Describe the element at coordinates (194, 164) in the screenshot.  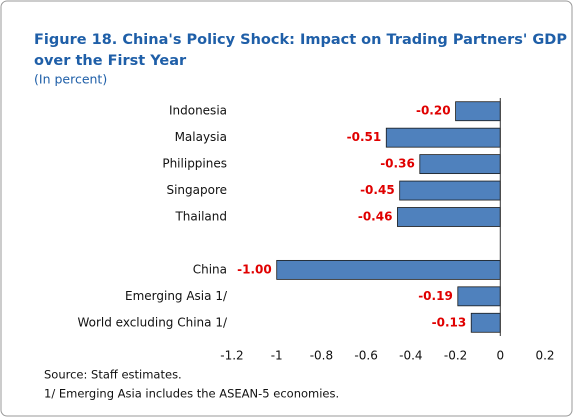
I see `y-tick-label: Philippines` at that location.